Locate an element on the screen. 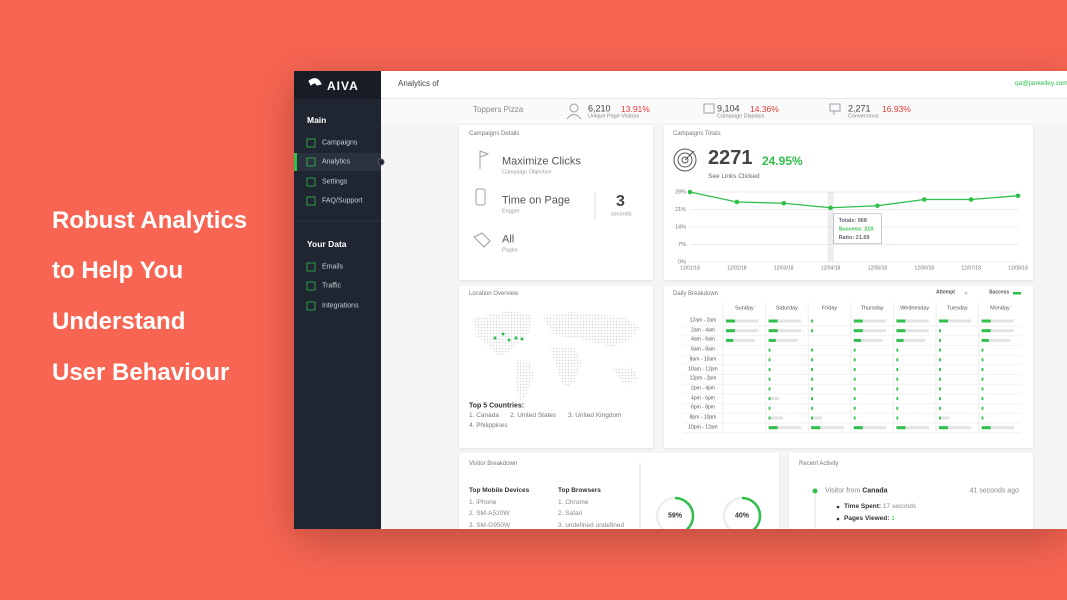 Image resolution: width=1067 pixels, height=600 pixels. card-title: Visitor Breakdown is located at coordinates (493, 464).